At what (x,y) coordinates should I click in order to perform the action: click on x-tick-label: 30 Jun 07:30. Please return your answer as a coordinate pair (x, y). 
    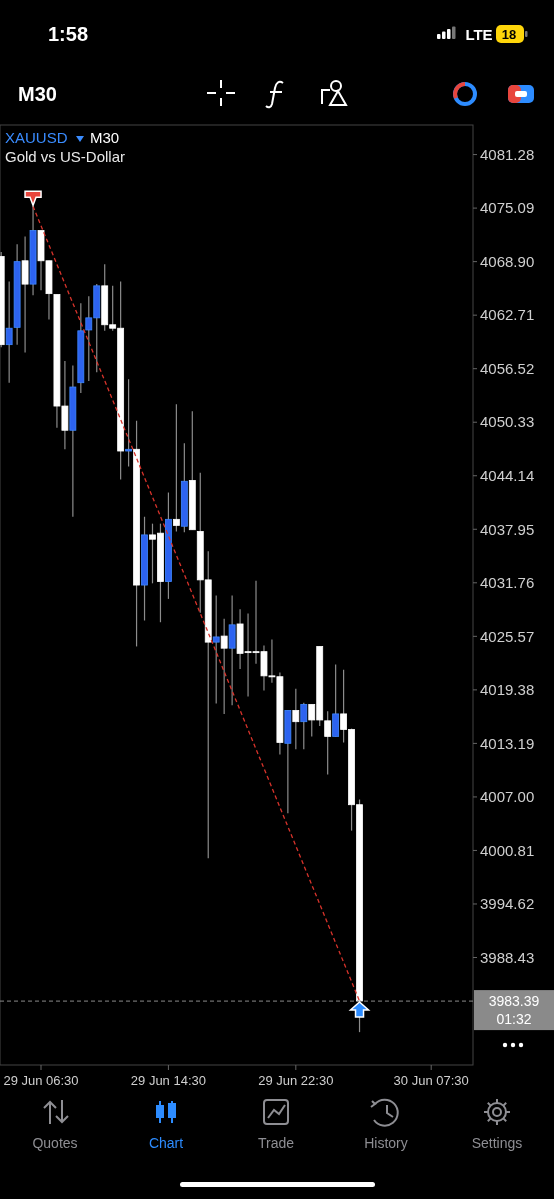
    Looking at the image, I should click on (431, 1080).